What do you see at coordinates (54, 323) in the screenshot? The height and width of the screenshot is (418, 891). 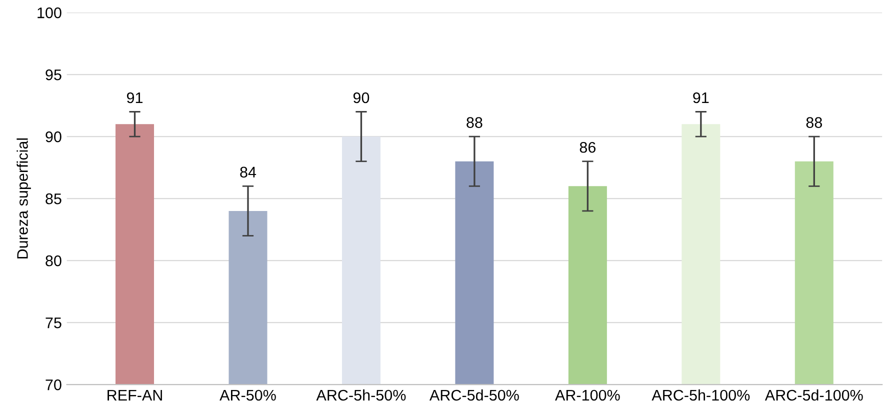 I see `y-tick-label: 75` at bounding box center [54, 323].